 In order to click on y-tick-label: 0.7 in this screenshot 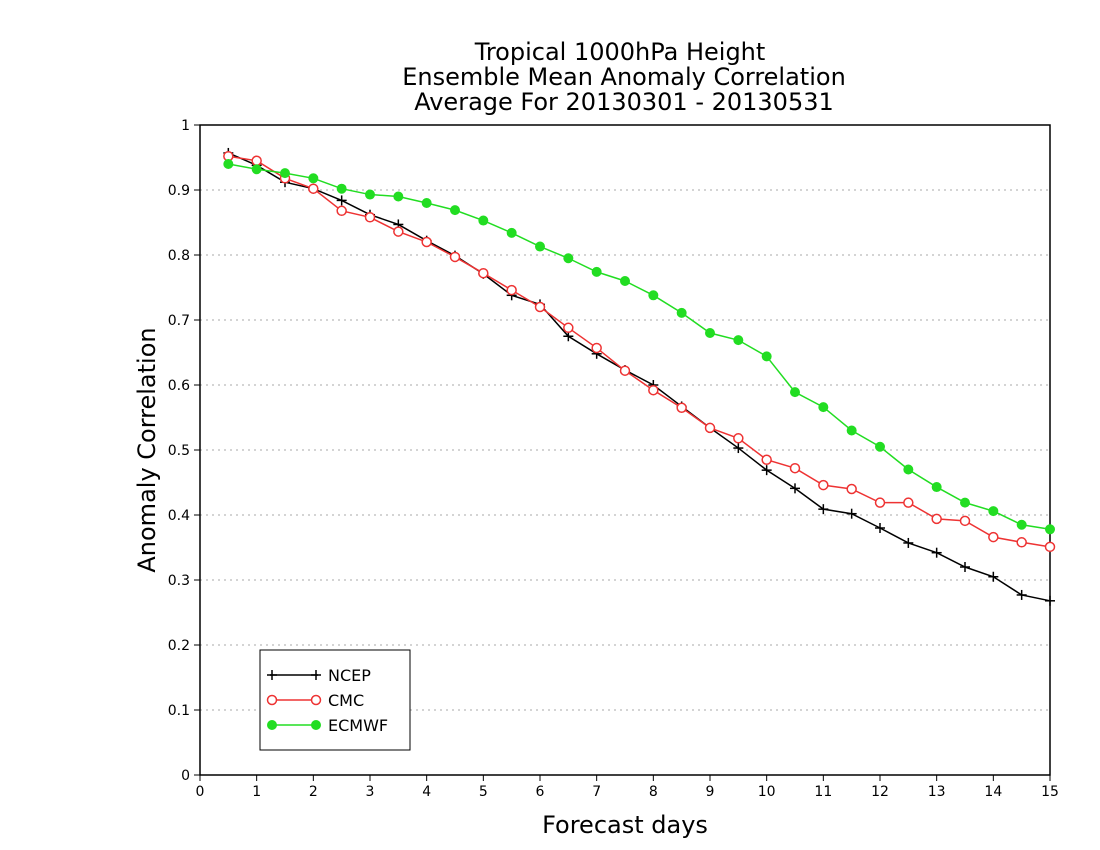, I will do `click(179, 321)`.